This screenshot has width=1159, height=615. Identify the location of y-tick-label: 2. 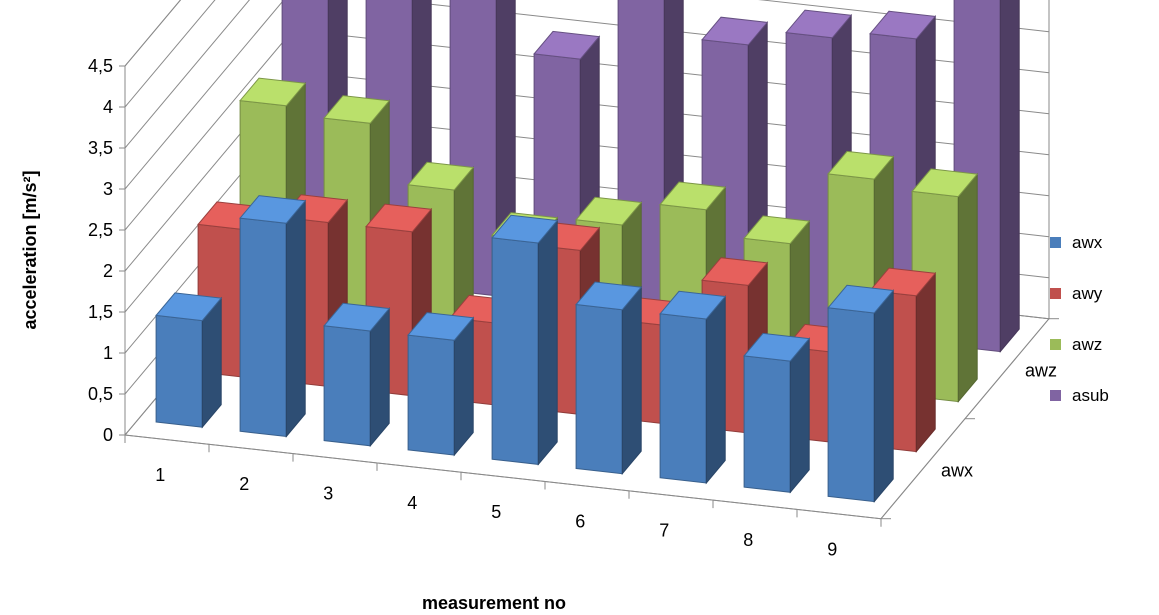
(108, 271).